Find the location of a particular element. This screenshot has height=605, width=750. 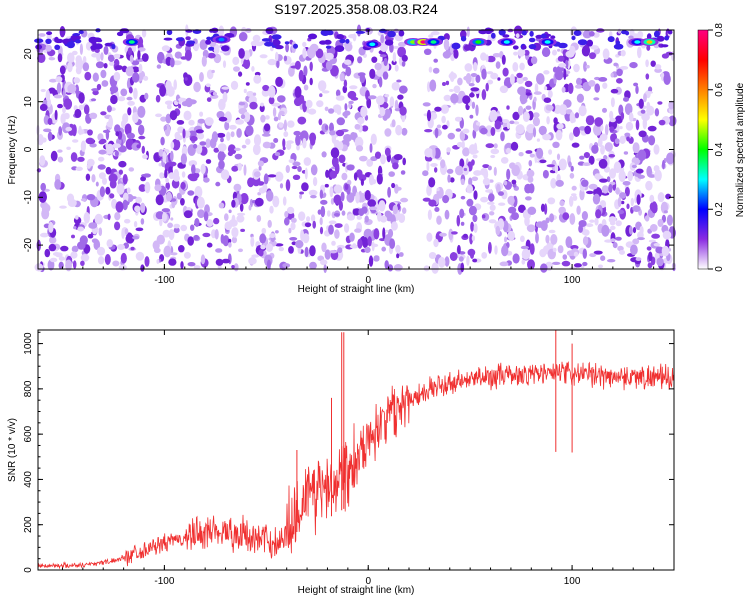

x-tick-label: -100 is located at coordinates (164, 280).